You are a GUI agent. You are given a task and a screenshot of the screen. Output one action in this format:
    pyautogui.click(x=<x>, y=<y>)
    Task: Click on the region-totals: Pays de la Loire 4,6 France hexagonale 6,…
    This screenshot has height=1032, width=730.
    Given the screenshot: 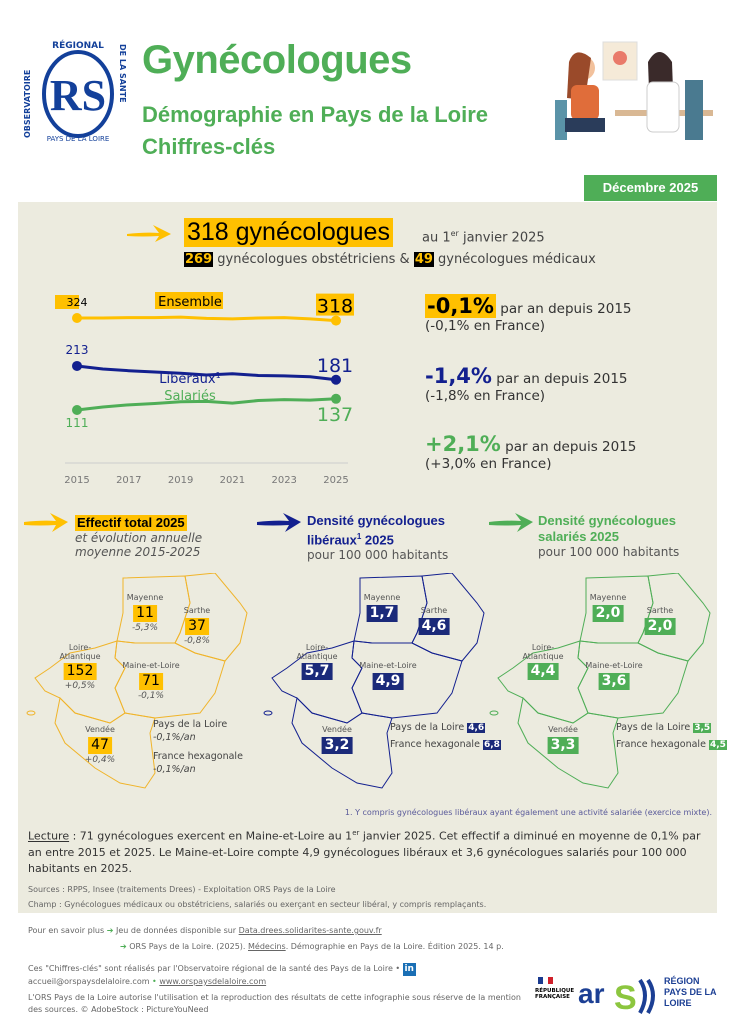 What is the action you would take?
    pyautogui.click(x=445, y=736)
    